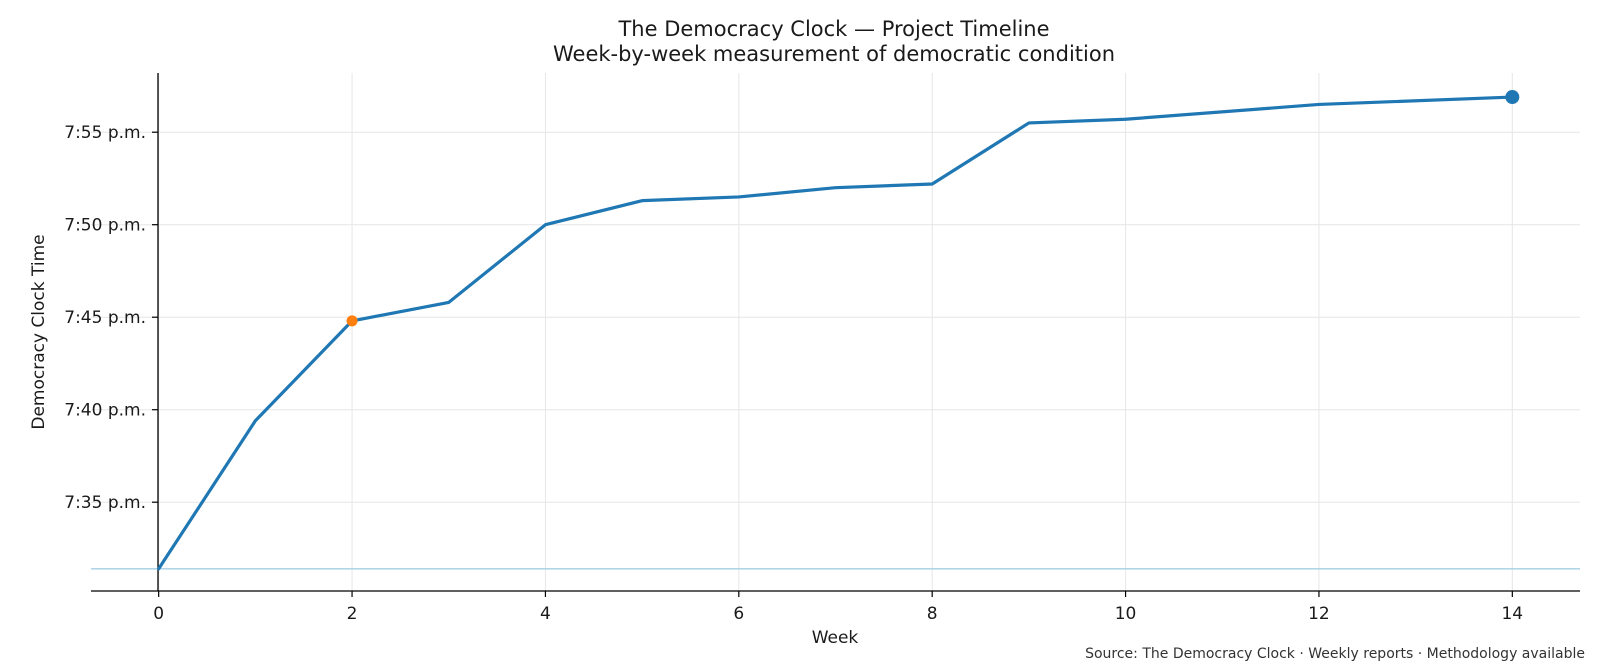  What do you see at coordinates (932, 614) in the screenshot?
I see `x-tick-label: 8` at bounding box center [932, 614].